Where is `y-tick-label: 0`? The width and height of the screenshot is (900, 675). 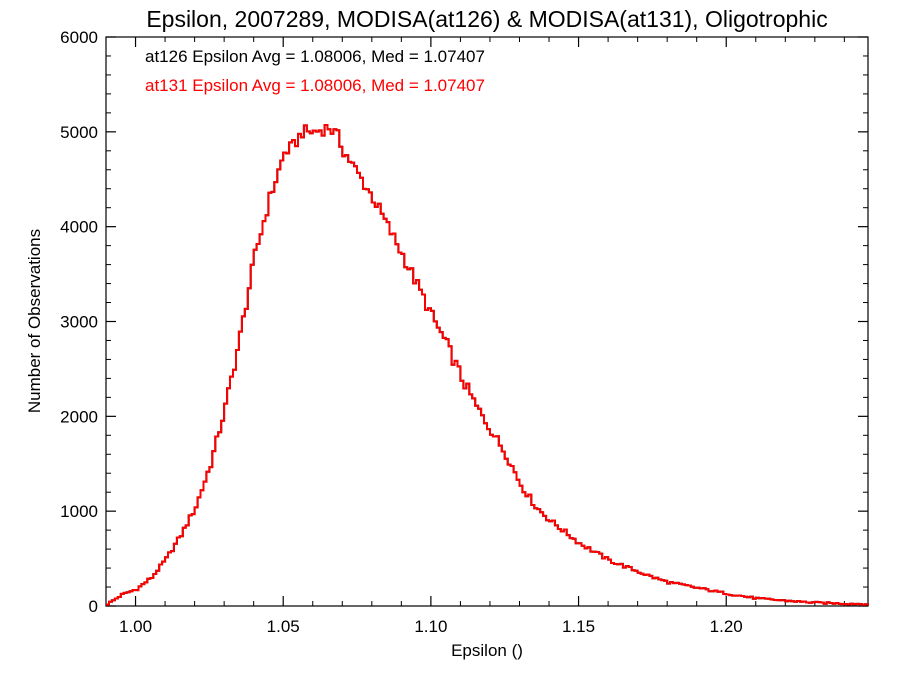 y-tick-label: 0 is located at coordinates (93, 606).